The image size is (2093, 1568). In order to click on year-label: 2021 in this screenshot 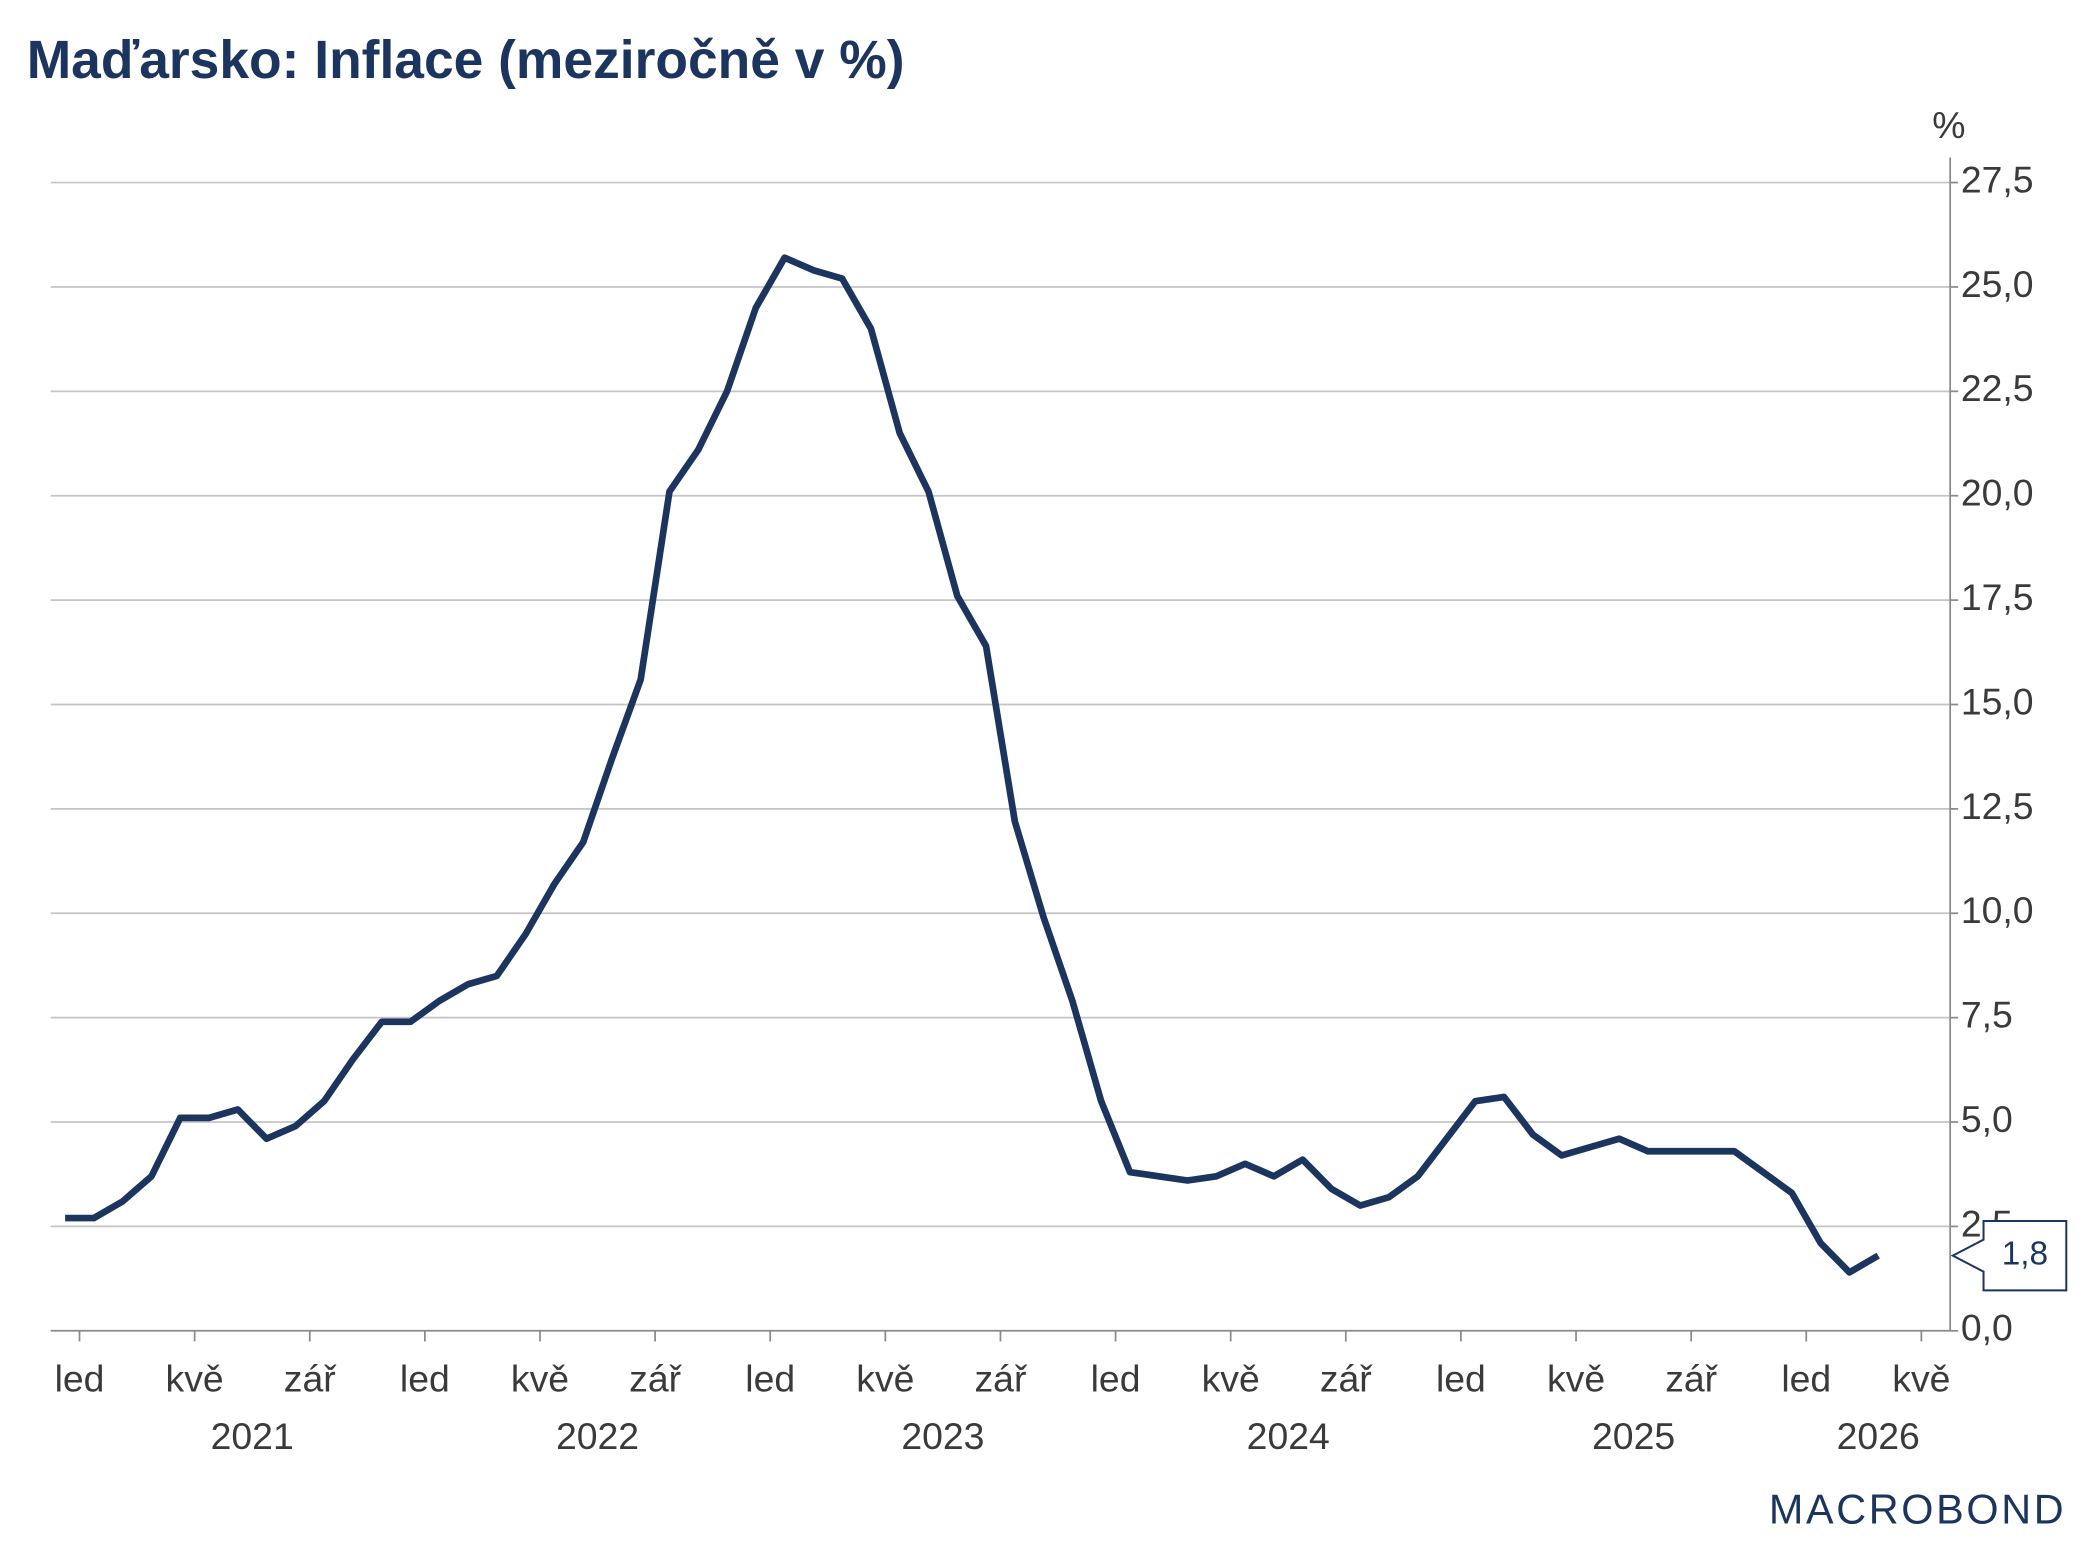, I will do `click(252, 1436)`.